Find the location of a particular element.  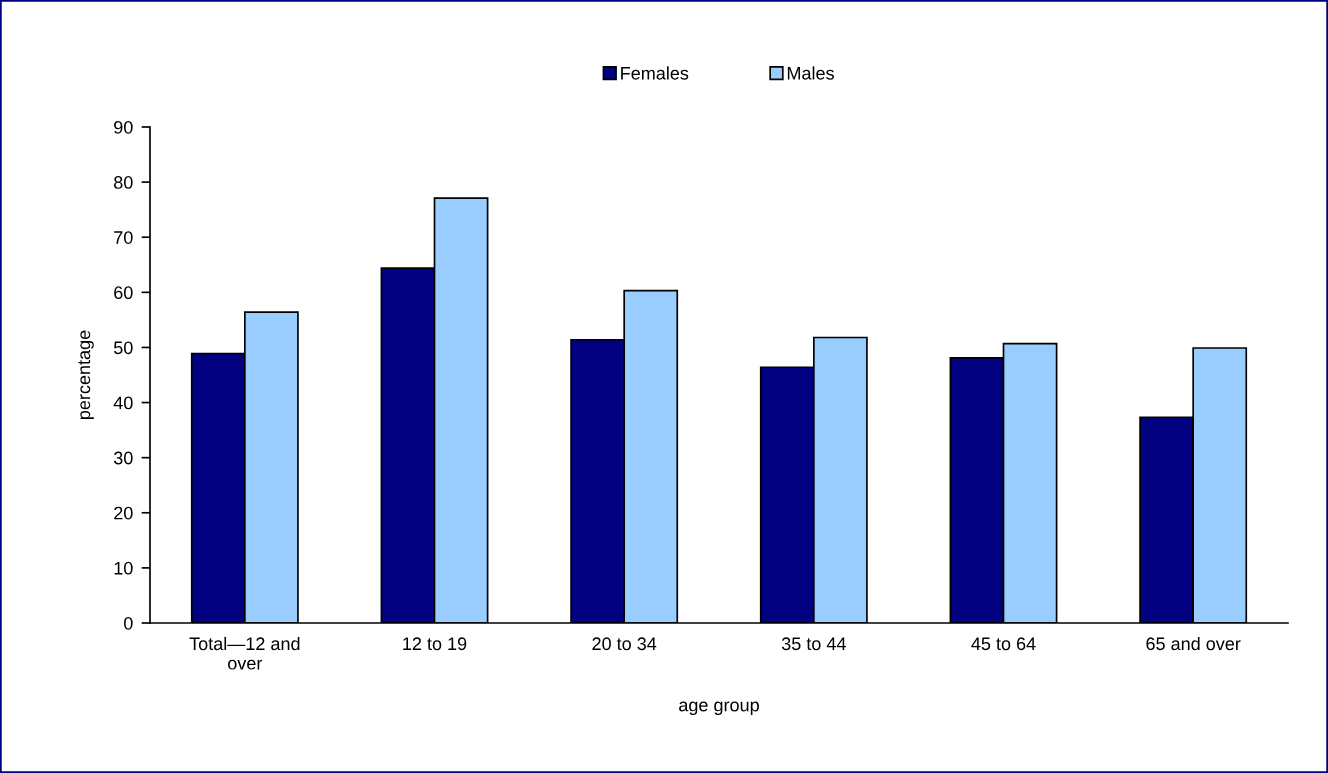

x-tick-label: 20 to 34 is located at coordinates (624, 644).